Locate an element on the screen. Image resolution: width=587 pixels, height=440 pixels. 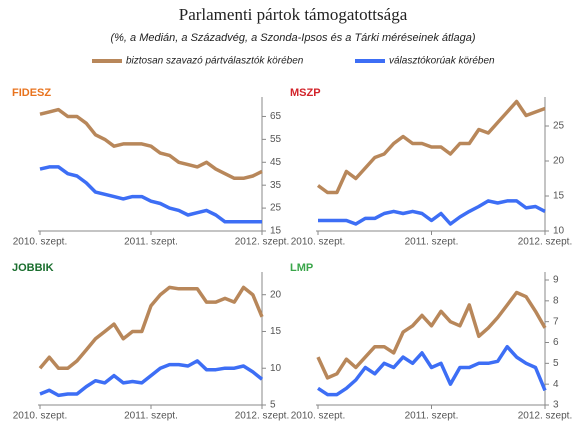
y-tick-label: 8 is located at coordinates (556, 300).